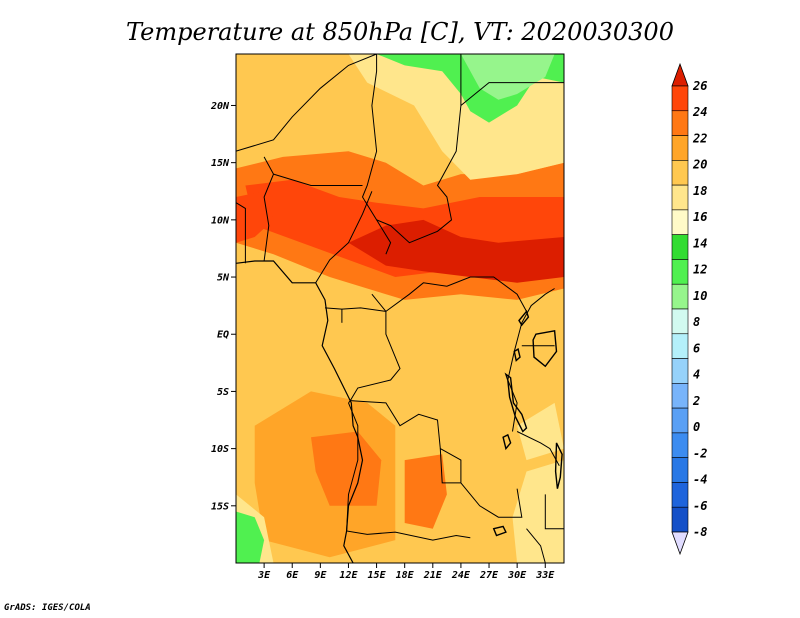 Image resolution: width=800 pixels, height=618 pixels. What do you see at coordinates (264, 575) in the screenshot?
I see `x-tick-label: 3E` at bounding box center [264, 575].